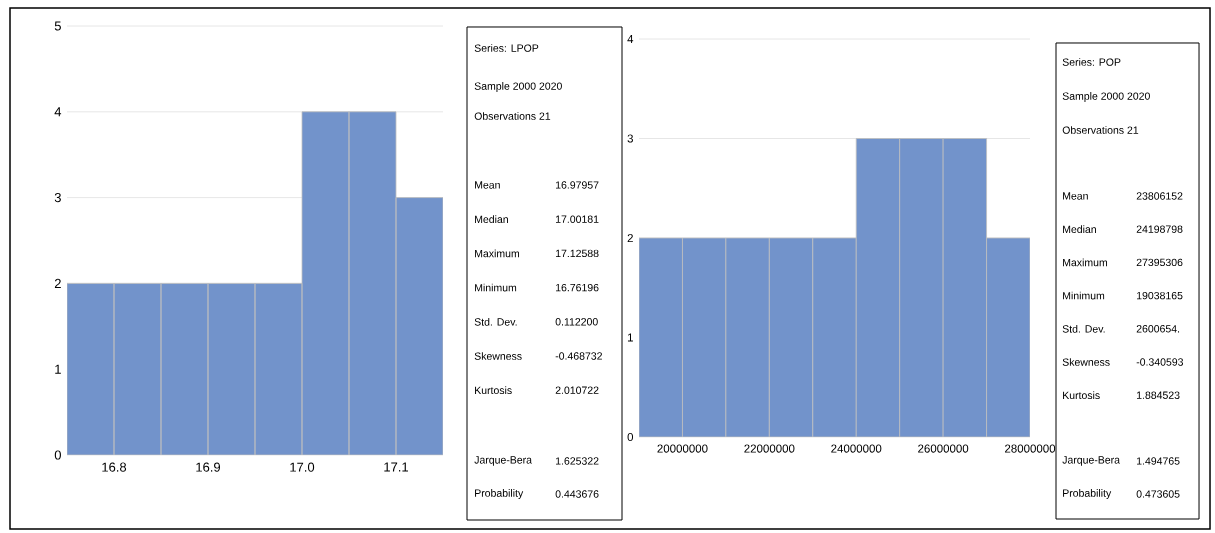  Describe the element at coordinates (1158, 494) in the screenshot. I see `text: 0.473605` at that location.